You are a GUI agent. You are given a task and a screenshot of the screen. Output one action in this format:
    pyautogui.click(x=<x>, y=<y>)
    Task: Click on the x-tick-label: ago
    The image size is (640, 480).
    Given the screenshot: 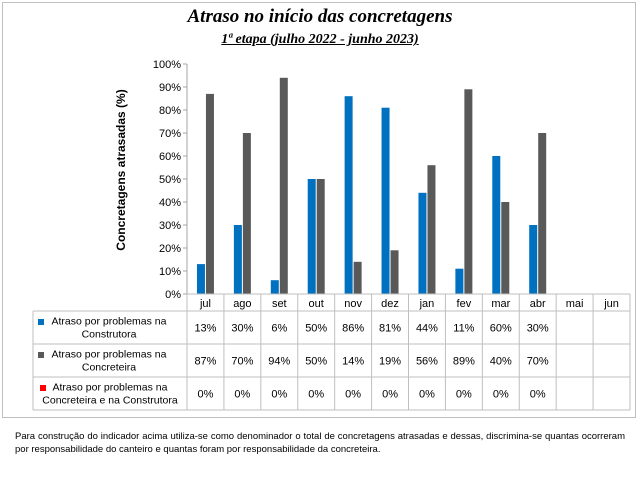 What is the action you would take?
    pyautogui.click(x=242, y=304)
    